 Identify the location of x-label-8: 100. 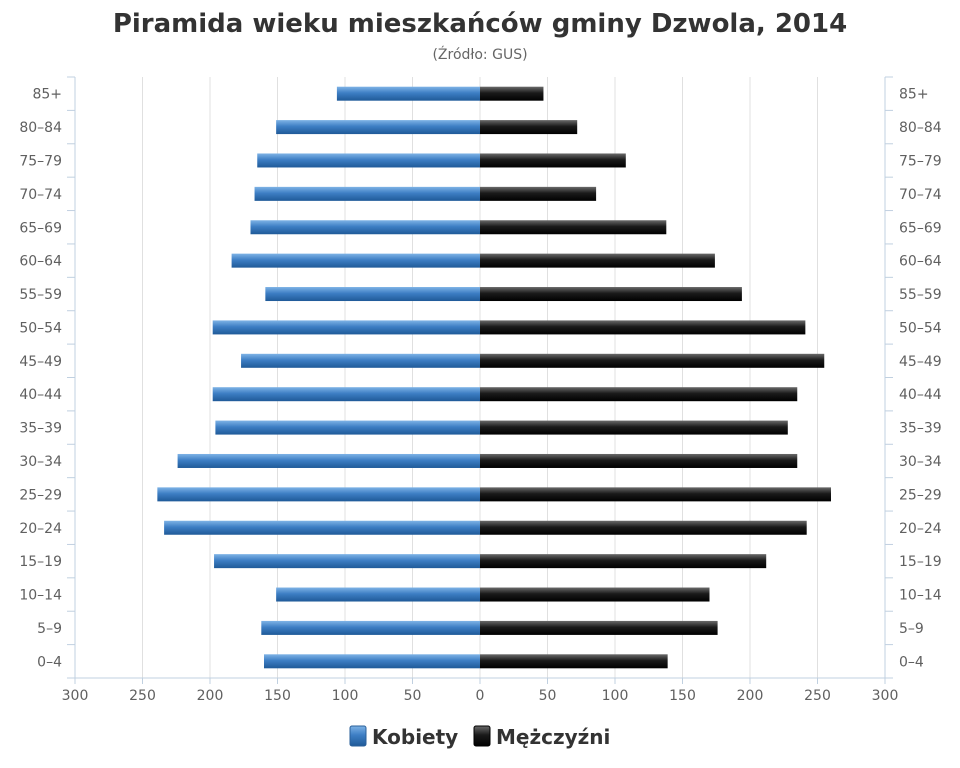
(615, 696).